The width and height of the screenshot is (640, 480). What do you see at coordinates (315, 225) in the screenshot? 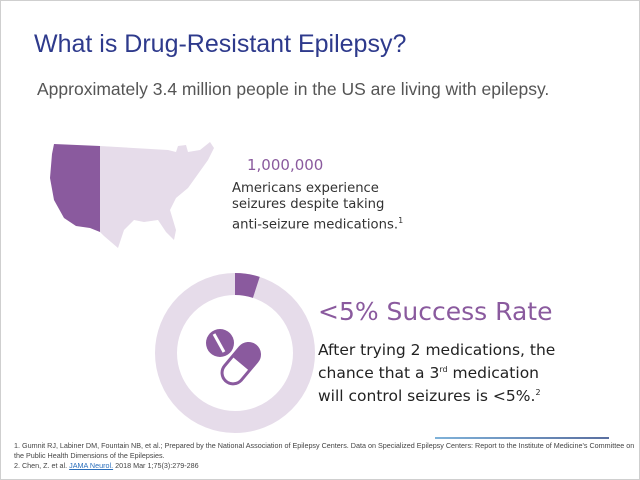
I see `desc-line: anti-seizure medications.` at bounding box center [315, 225].